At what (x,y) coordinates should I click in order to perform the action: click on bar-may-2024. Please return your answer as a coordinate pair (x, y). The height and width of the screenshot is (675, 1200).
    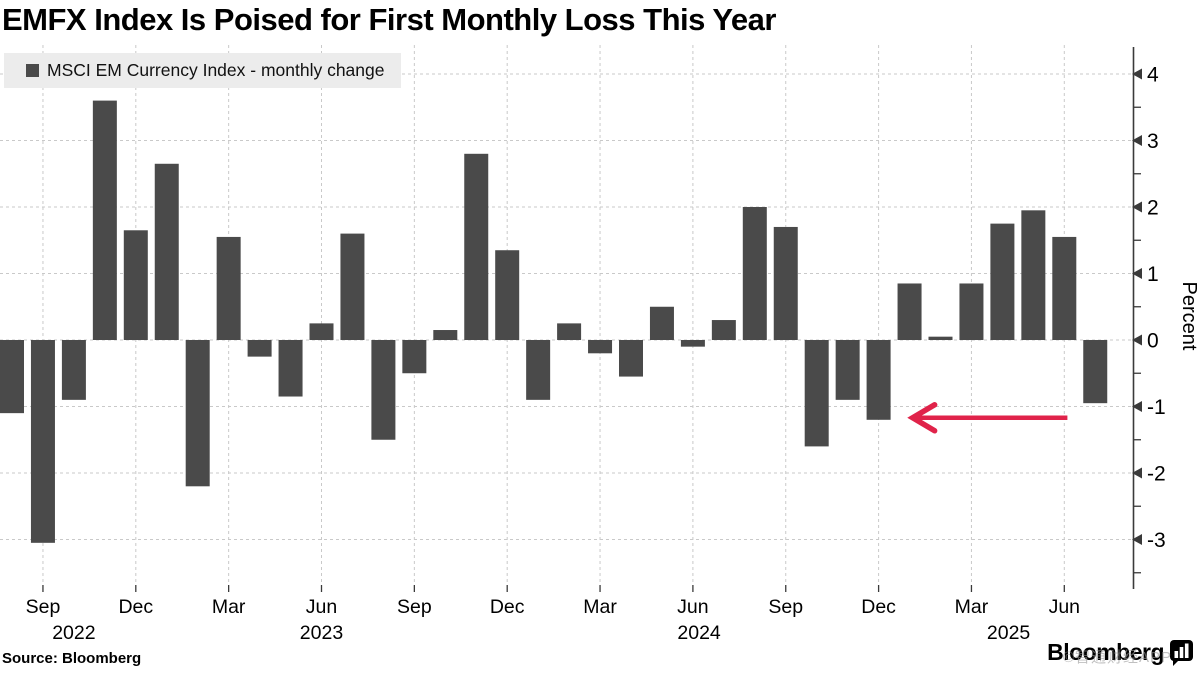
    Looking at the image, I should click on (661, 323).